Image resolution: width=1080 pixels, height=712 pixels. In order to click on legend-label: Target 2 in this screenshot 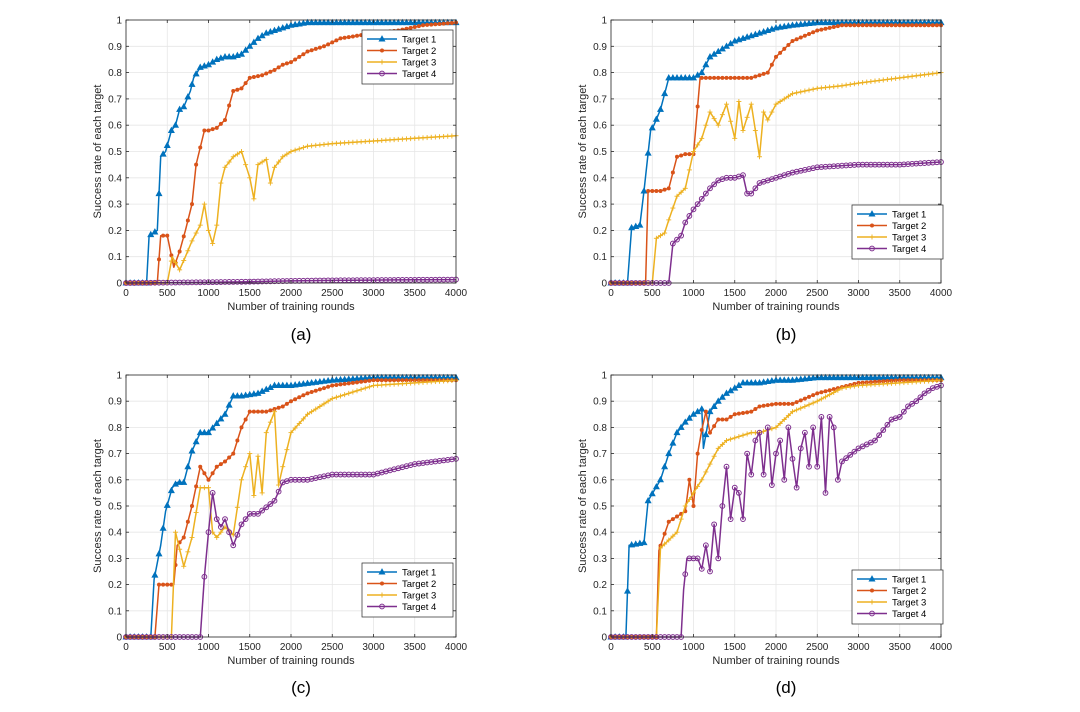, I will do `click(909, 591)`.